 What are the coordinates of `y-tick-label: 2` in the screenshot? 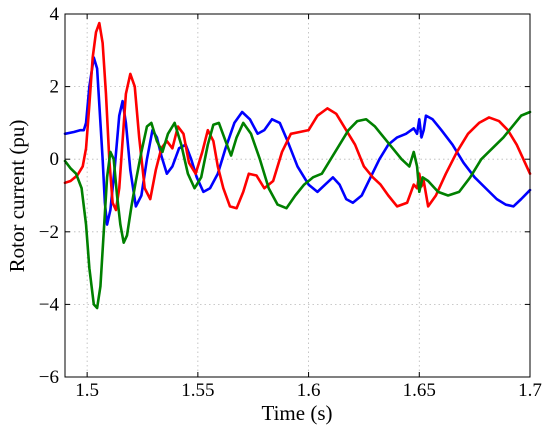 It's located at (55, 87).